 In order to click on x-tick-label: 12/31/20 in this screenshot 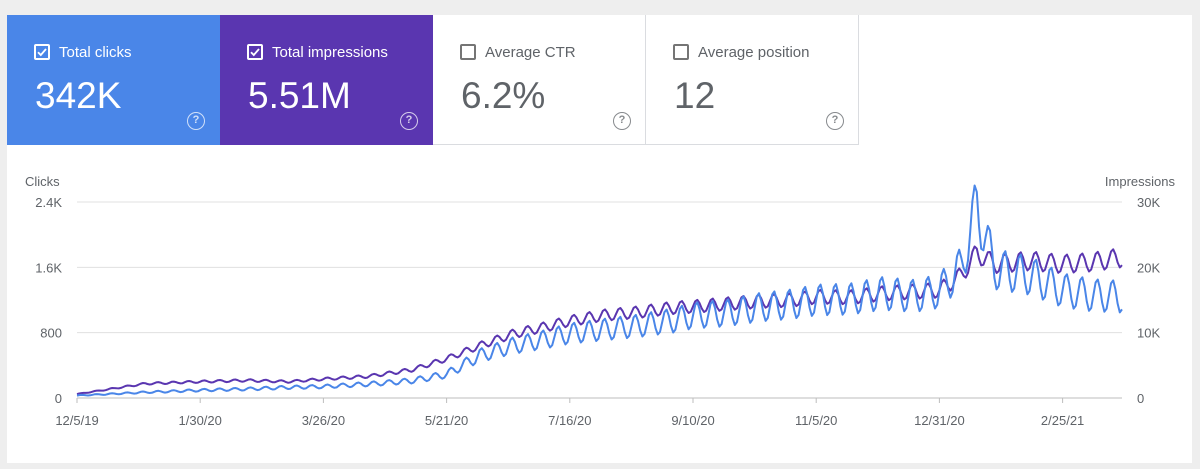, I will do `click(939, 420)`.